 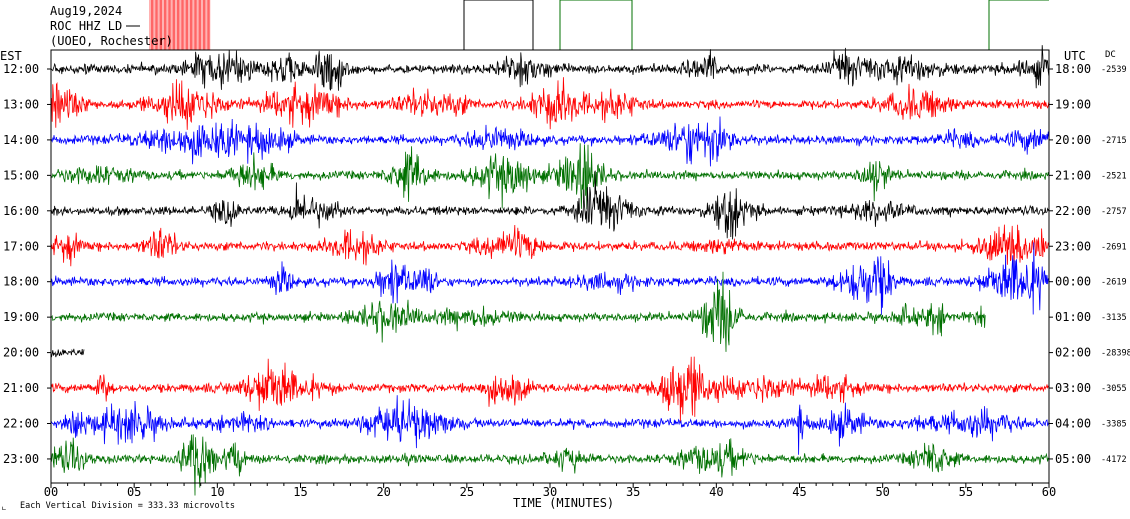 I want to click on est-time-label: 12:00, so click(x=21, y=69).